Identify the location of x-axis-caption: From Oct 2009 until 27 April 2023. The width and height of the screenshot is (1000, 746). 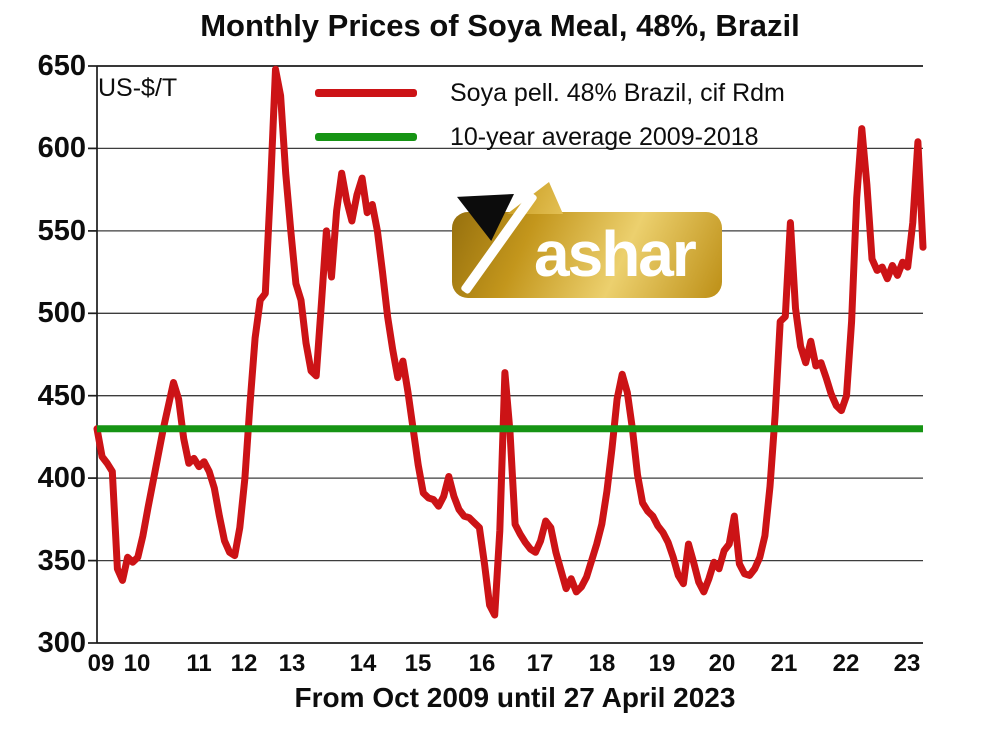
(515, 697).